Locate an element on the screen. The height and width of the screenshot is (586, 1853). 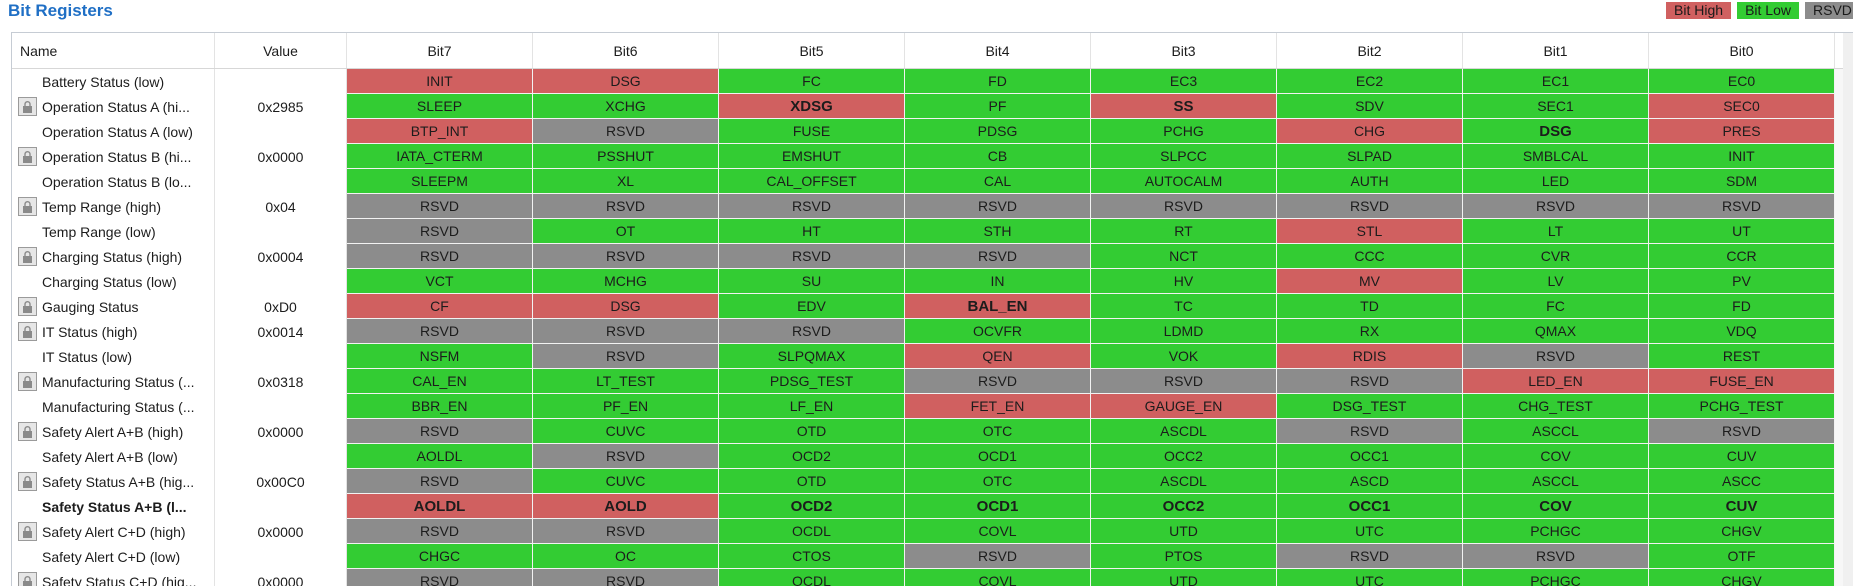
bit-cell: LV is located at coordinates (1556, 281).